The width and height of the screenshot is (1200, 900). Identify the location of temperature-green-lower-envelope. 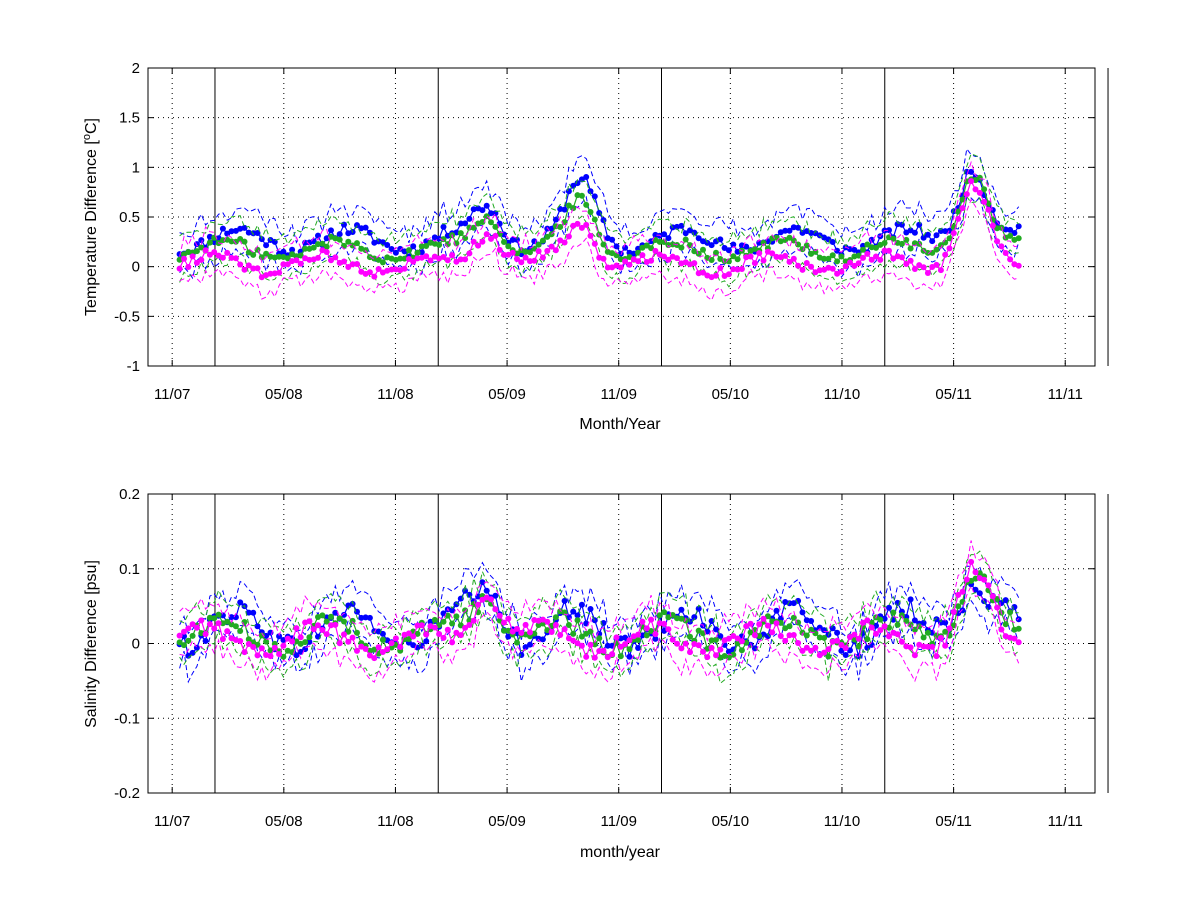
(599, 241).